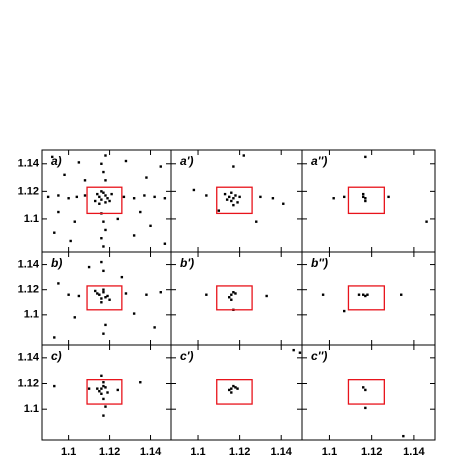 The width and height of the screenshot is (469, 469). Describe the element at coordinates (56, 356) in the screenshot. I see `panel-label: c)` at that location.